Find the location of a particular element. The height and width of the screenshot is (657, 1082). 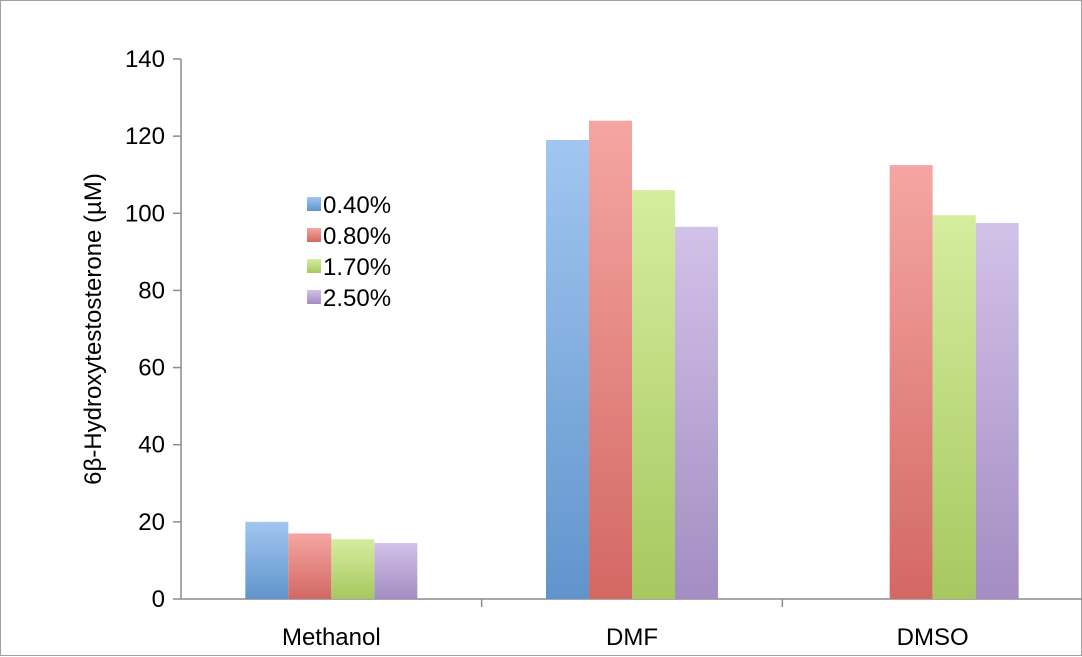

legend: 0.40% 0.80% 1.70% 2.50% is located at coordinates (349, 252).